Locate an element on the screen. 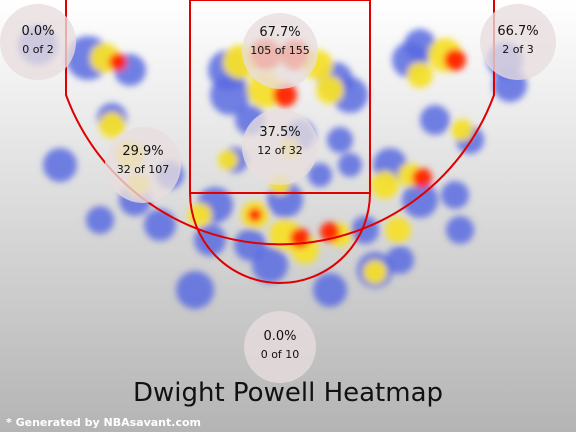 This screenshot has height=432, width=576. footer-credit: * Generated by NBAsavant.com is located at coordinates (103, 422).